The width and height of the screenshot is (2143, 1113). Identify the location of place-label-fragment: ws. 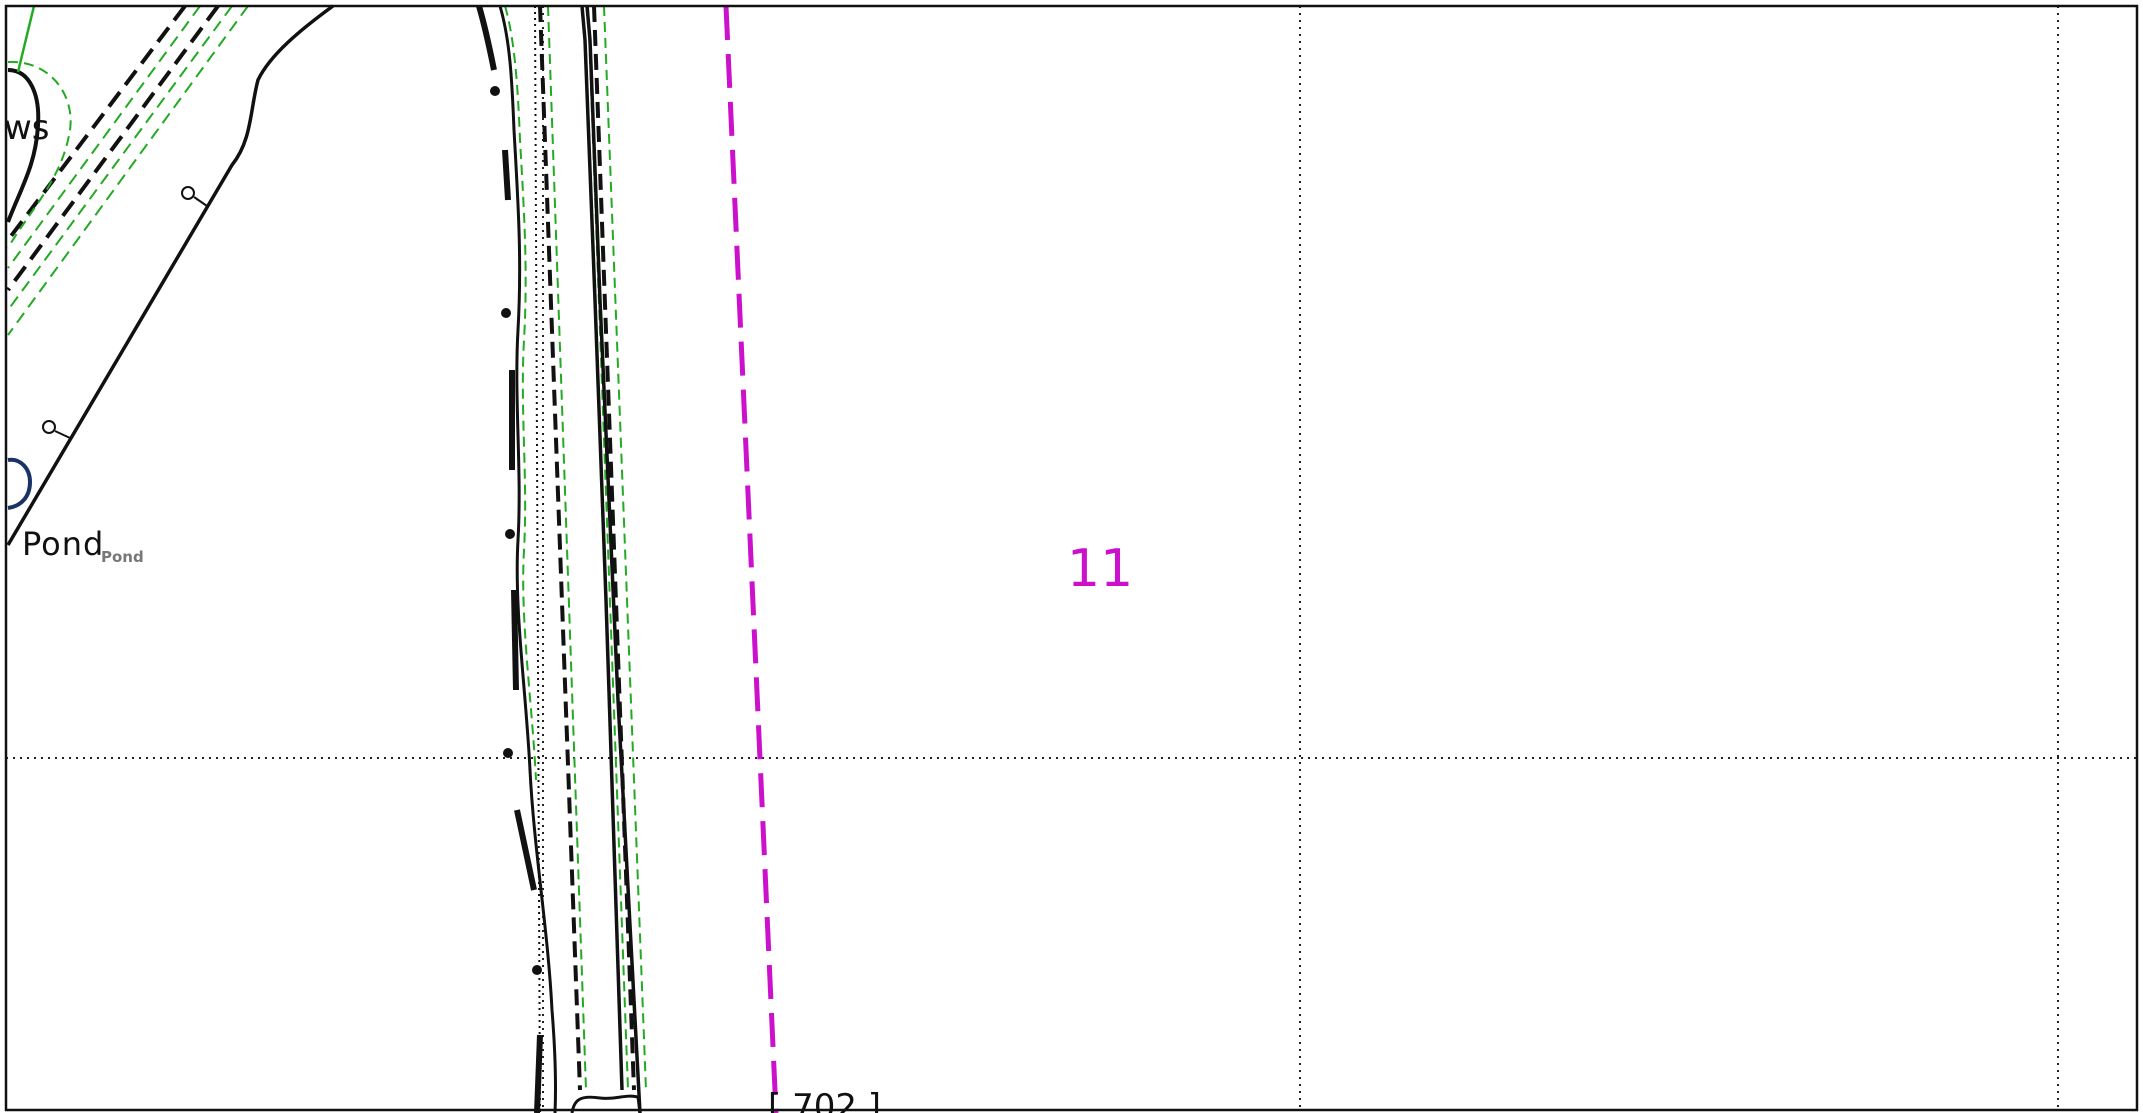
(27, 128).